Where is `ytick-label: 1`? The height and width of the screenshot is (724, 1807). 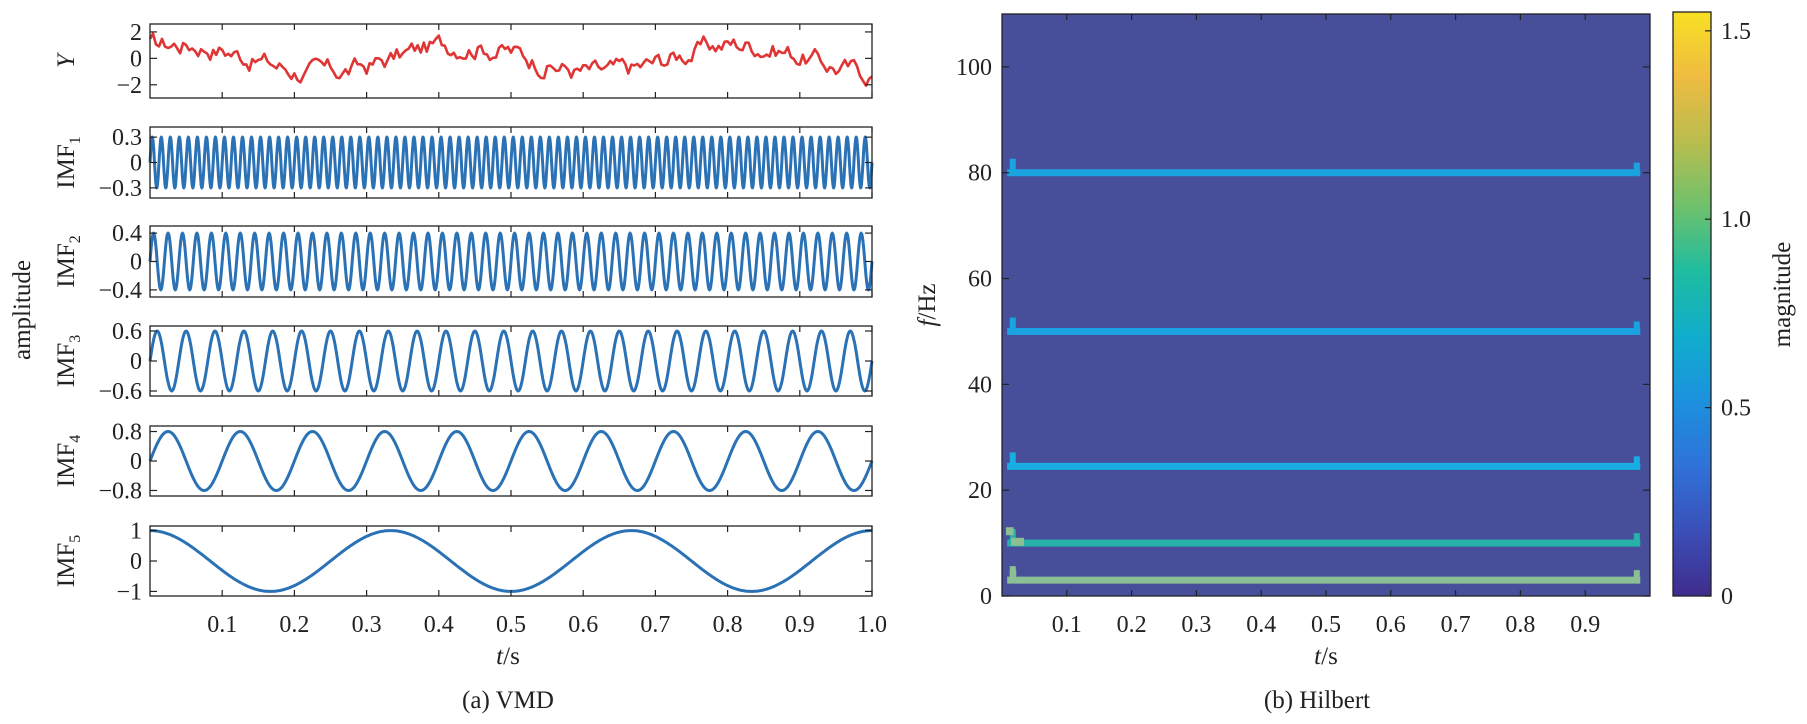 ytick-label: 1 is located at coordinates (136, 532).